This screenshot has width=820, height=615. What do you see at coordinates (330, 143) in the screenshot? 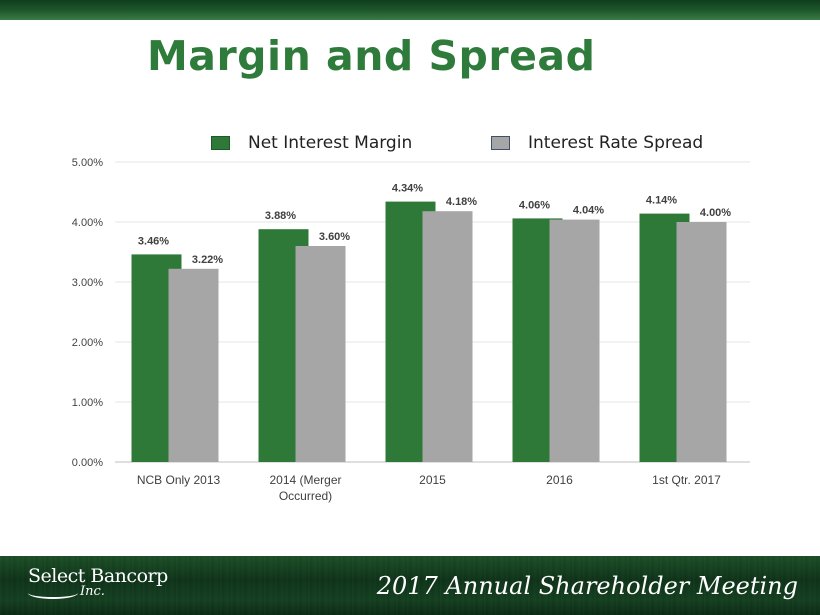
I see `legend-label-net-interest-margin: Net Interest Margin` at bounding box center [330, 143].